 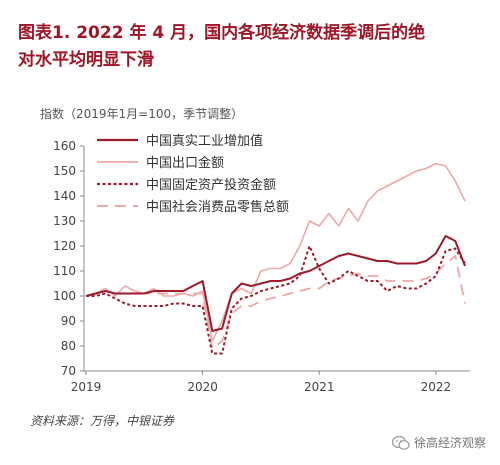 What do you see at coordinates (436, 387) in the screenshot?
I see `x-tick-label: 2022` at bounding box center [436, 387].